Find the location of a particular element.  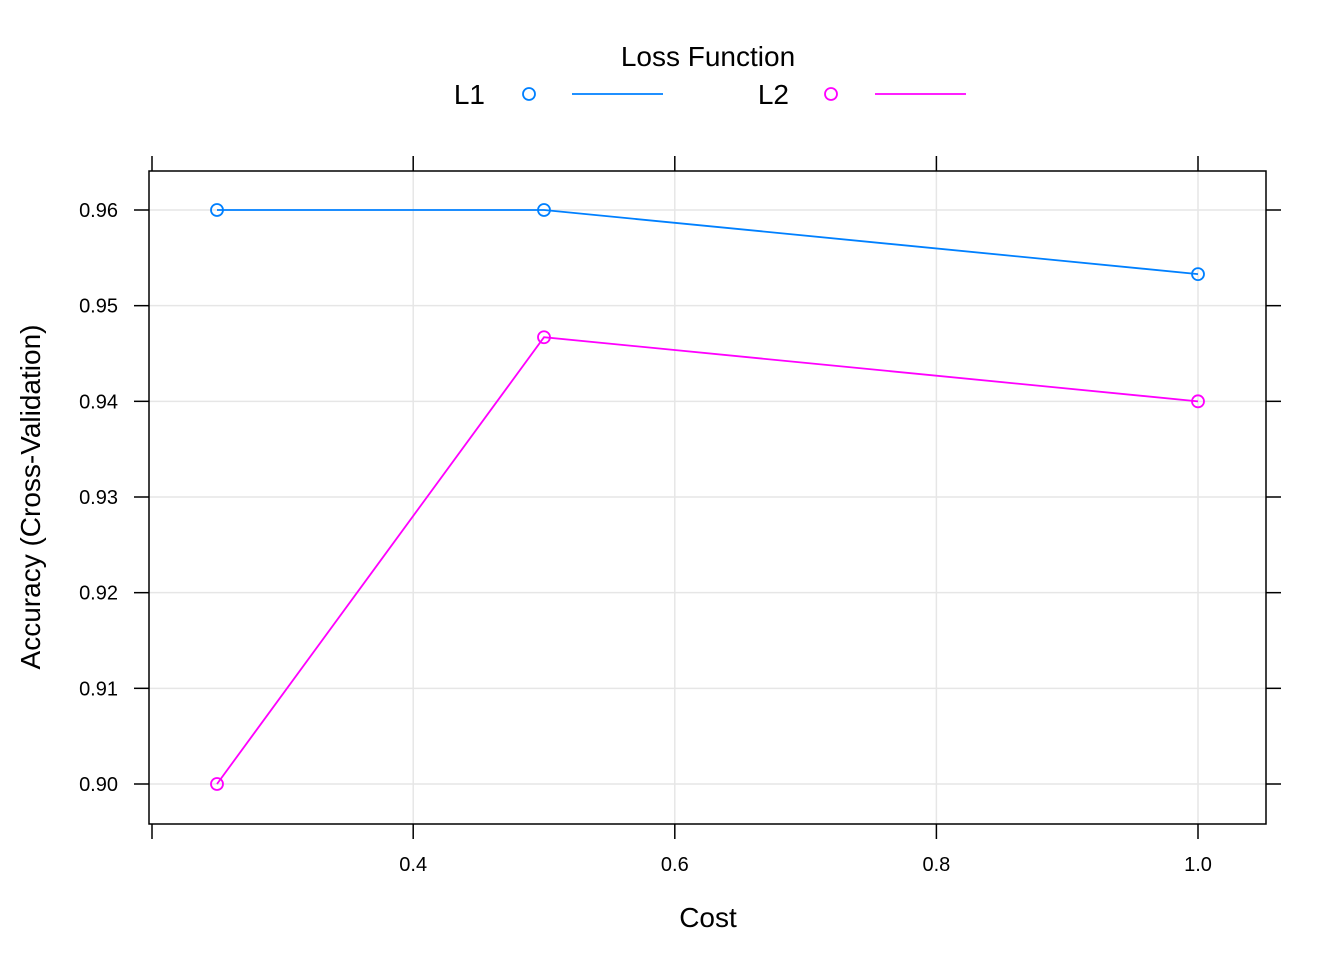

x-tick-label: 0.4 is located at coordinates (413, 865).